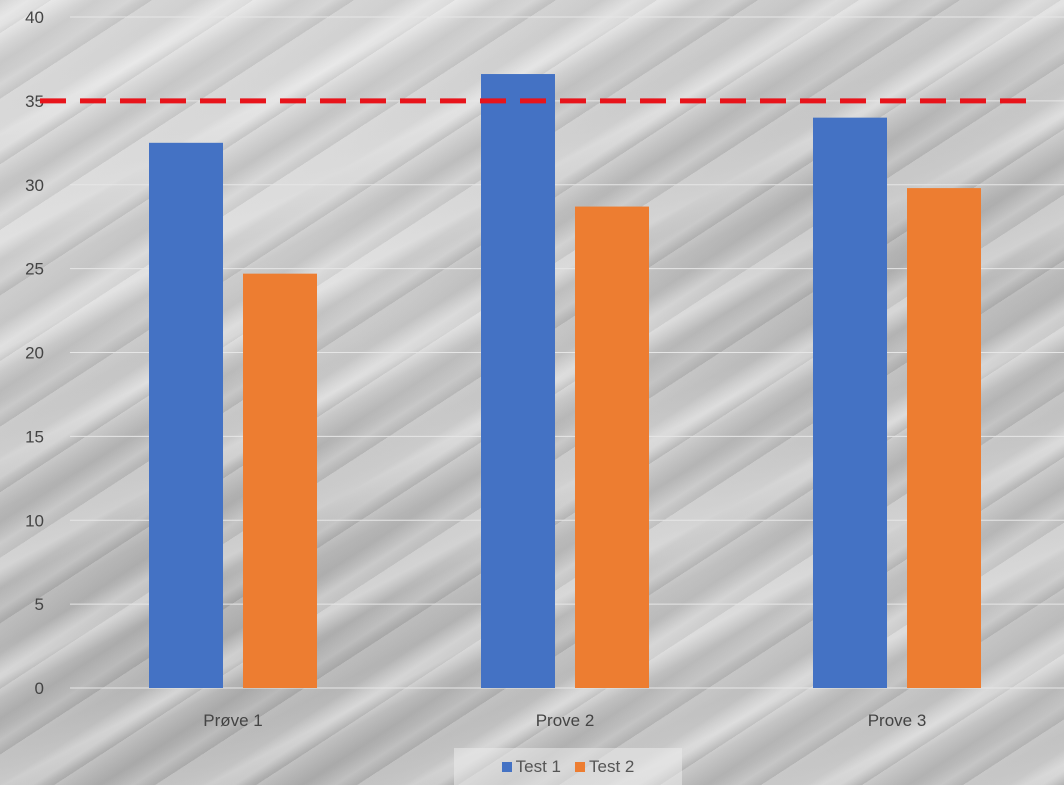 Image resolution: width=1064 pixels, height=785 pixels. Describe the element at coordinates (897, 720) in the screenshot. I see `x-category-label-3: Prove 3` at that location.